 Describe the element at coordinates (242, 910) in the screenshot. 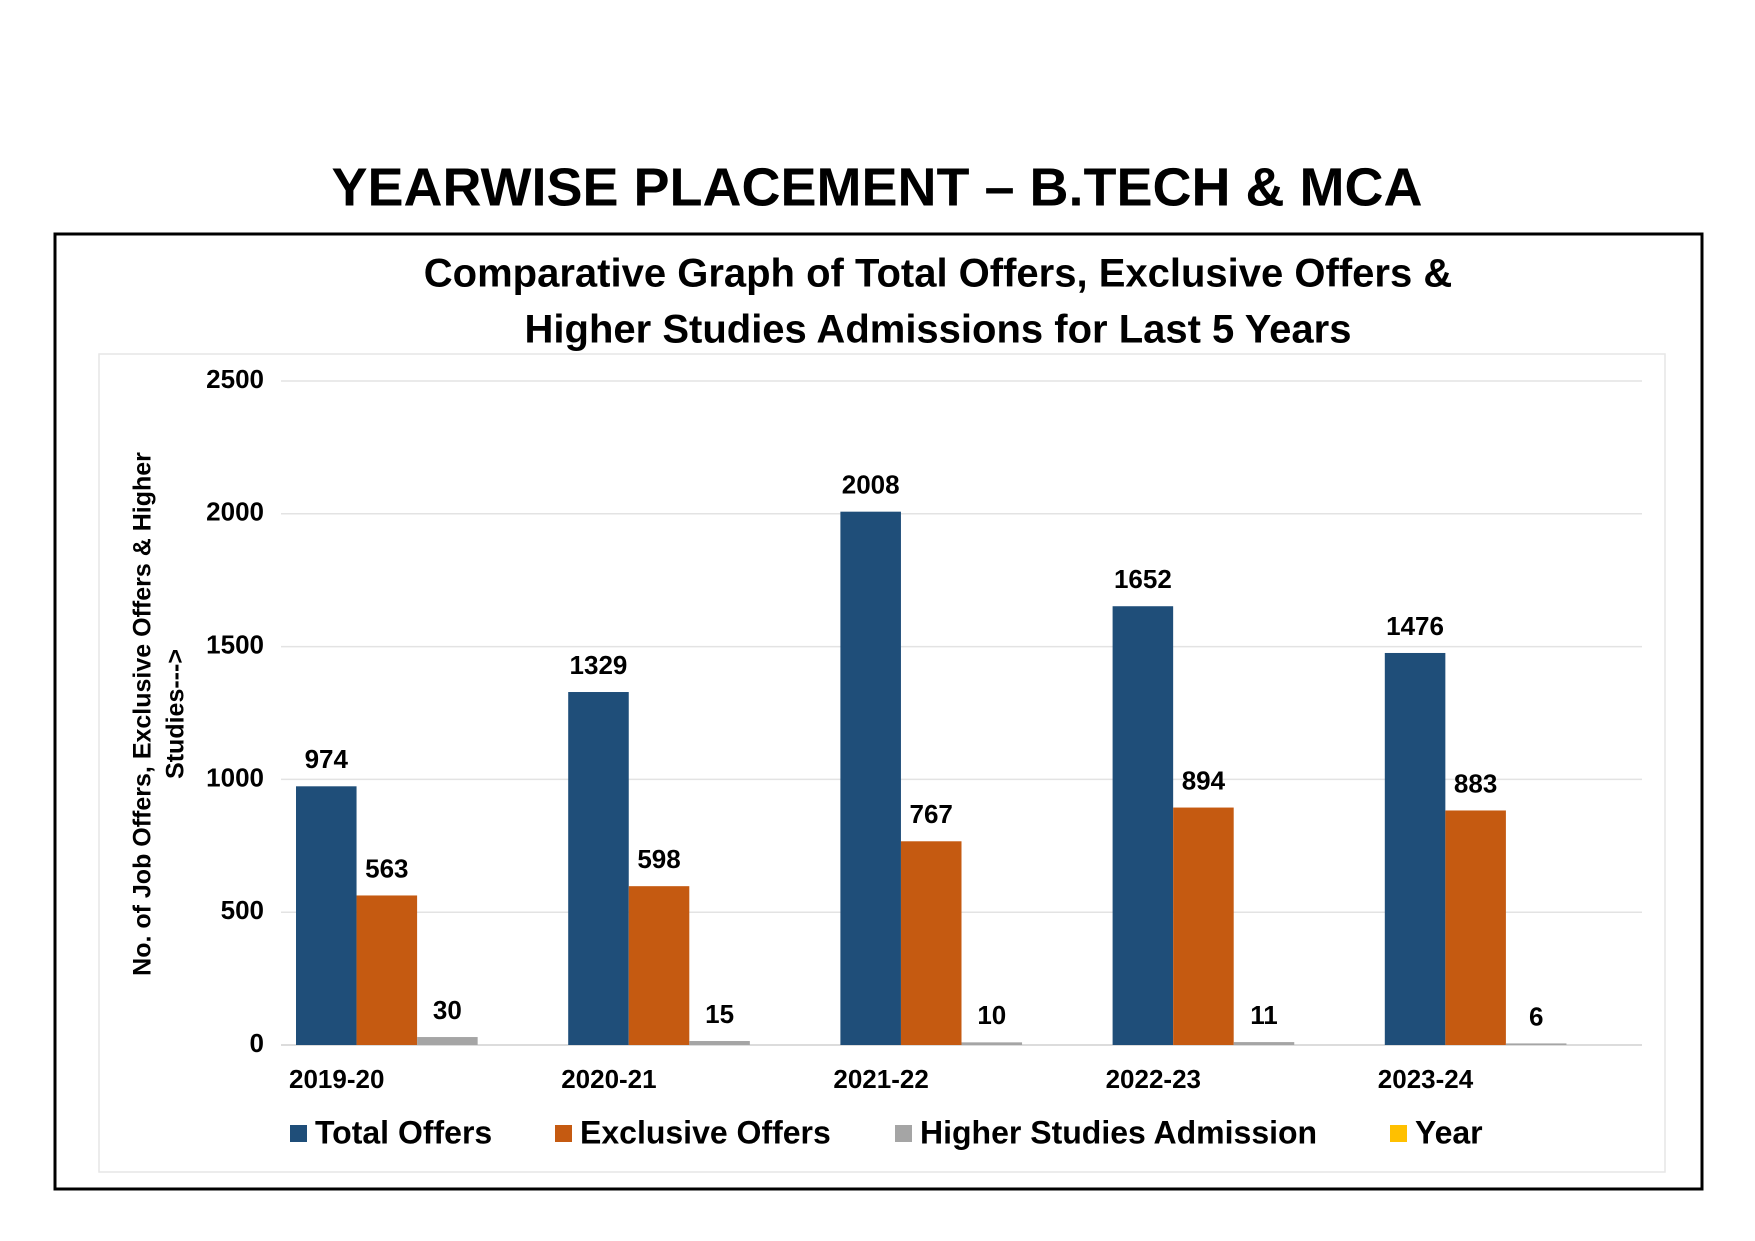

I see `y-tick-label: 500` at that location.